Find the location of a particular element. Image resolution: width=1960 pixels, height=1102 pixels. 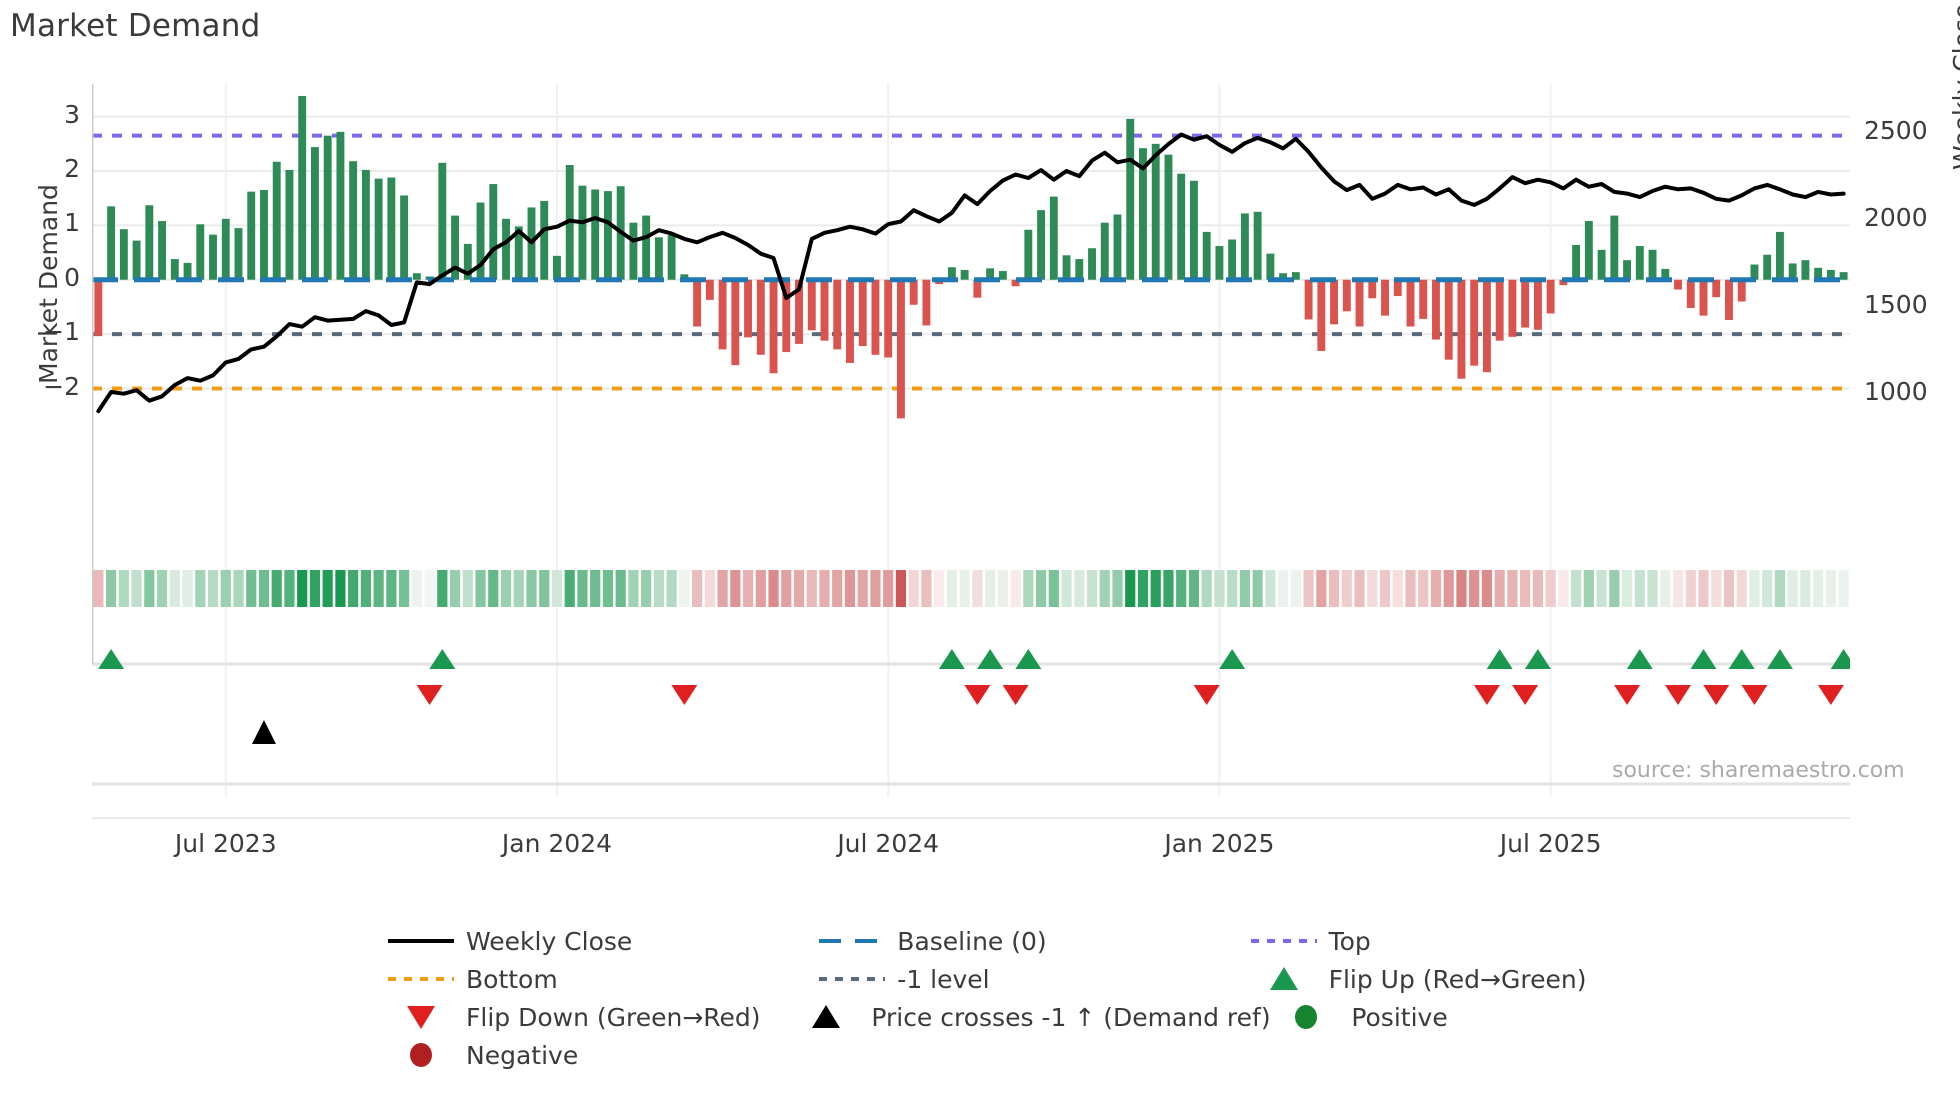

legend-label: Flip Up (Red→Green) is located at coordinates (1457, 979).